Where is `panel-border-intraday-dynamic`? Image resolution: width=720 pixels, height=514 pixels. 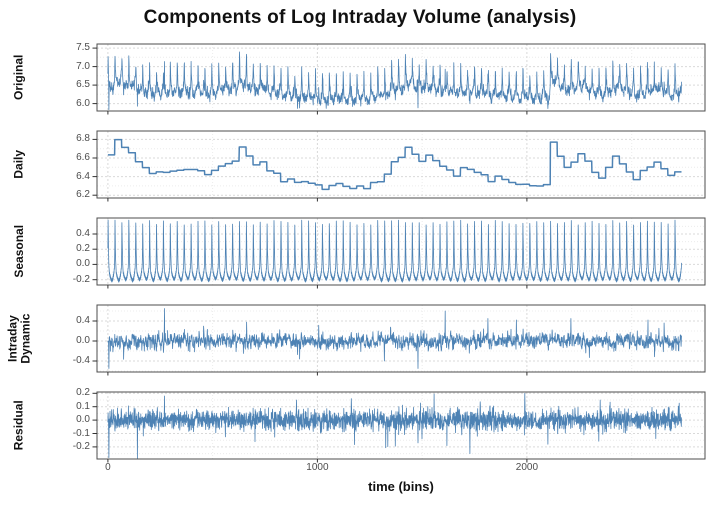 panel-border-intraday-dynamic is located at coordinates (401, 338).